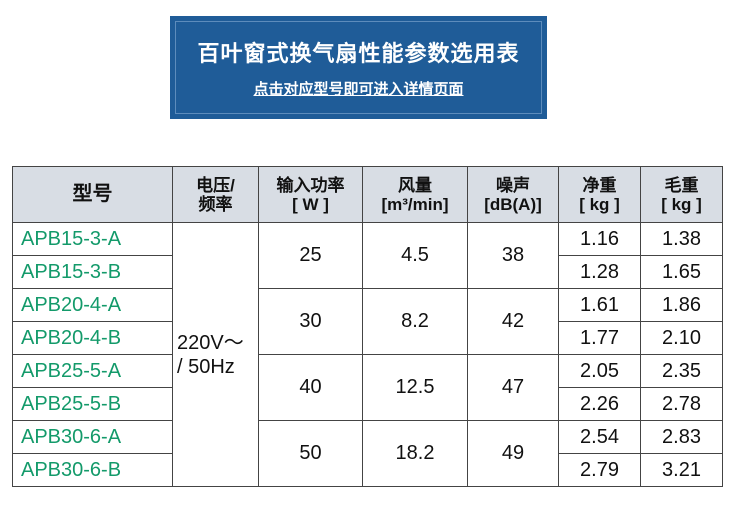 This screenshot has width=750, height=514. What do you see at coordinates (92, 404) in the screenshot?
I see `model-link: APB25-5-B` at bounding box center [92, 404].